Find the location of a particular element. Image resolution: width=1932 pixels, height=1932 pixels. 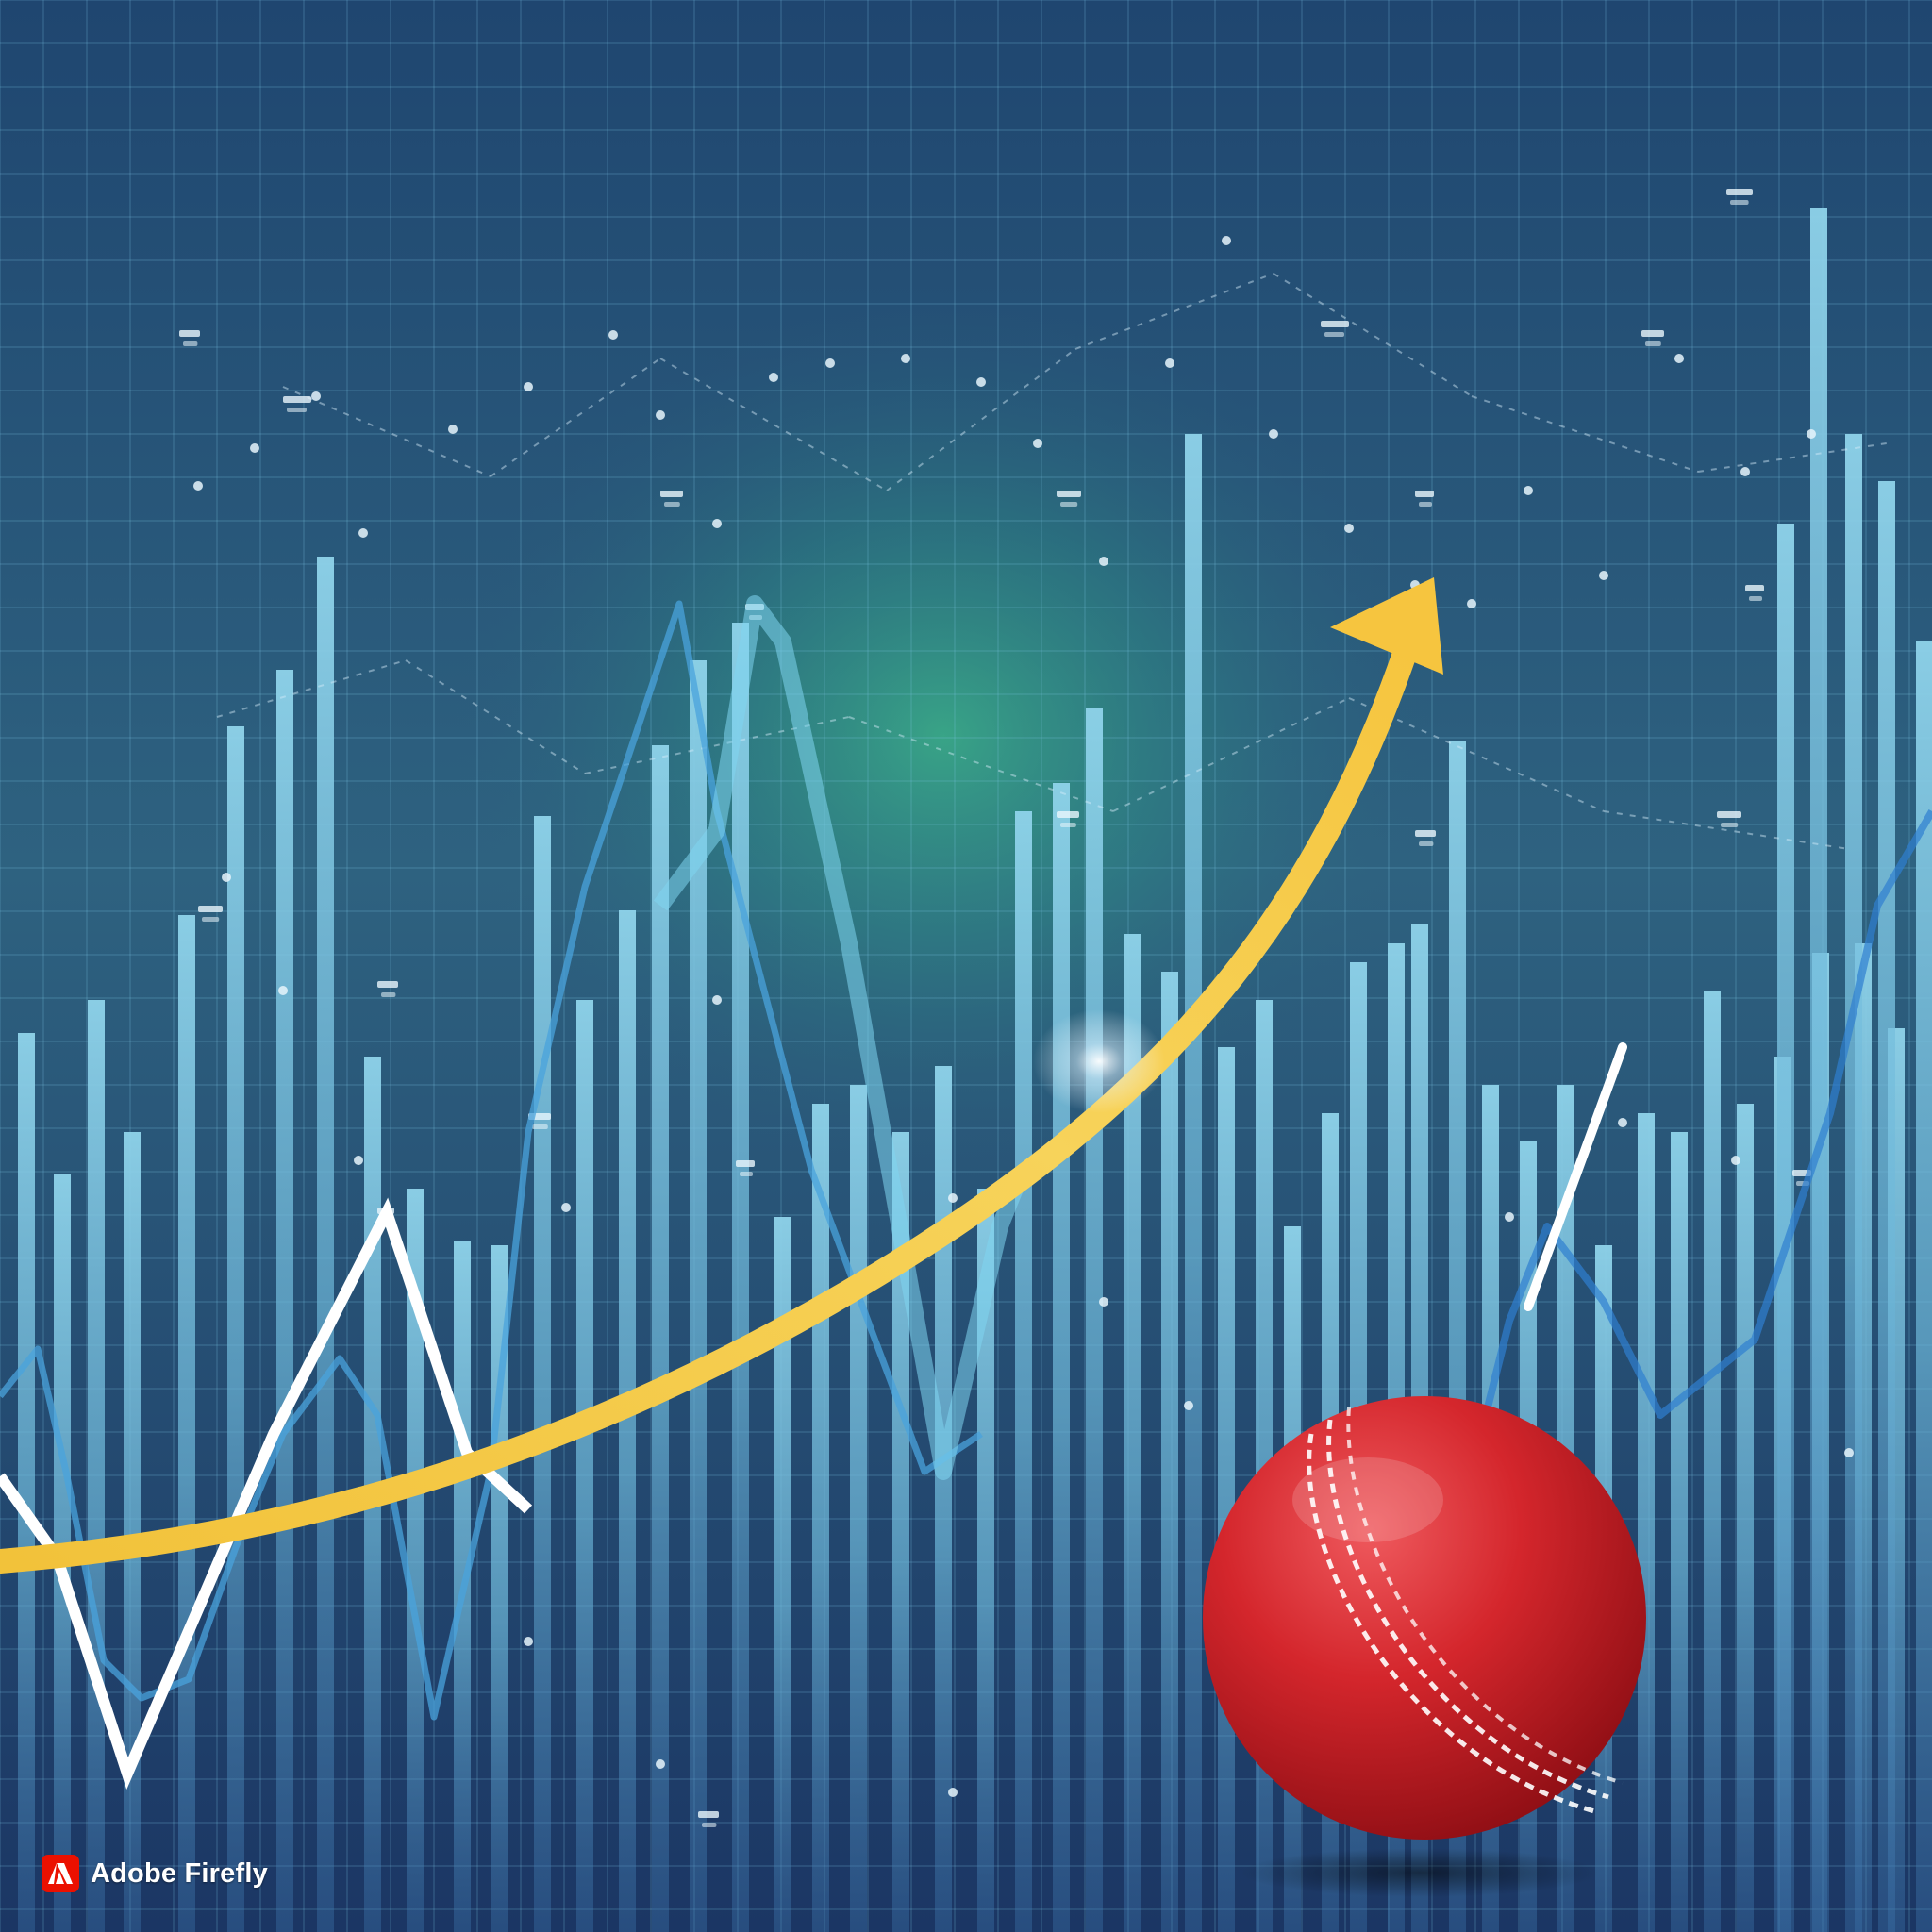

watermark: Adobe Firefly is located at coordinates (155, 1873).